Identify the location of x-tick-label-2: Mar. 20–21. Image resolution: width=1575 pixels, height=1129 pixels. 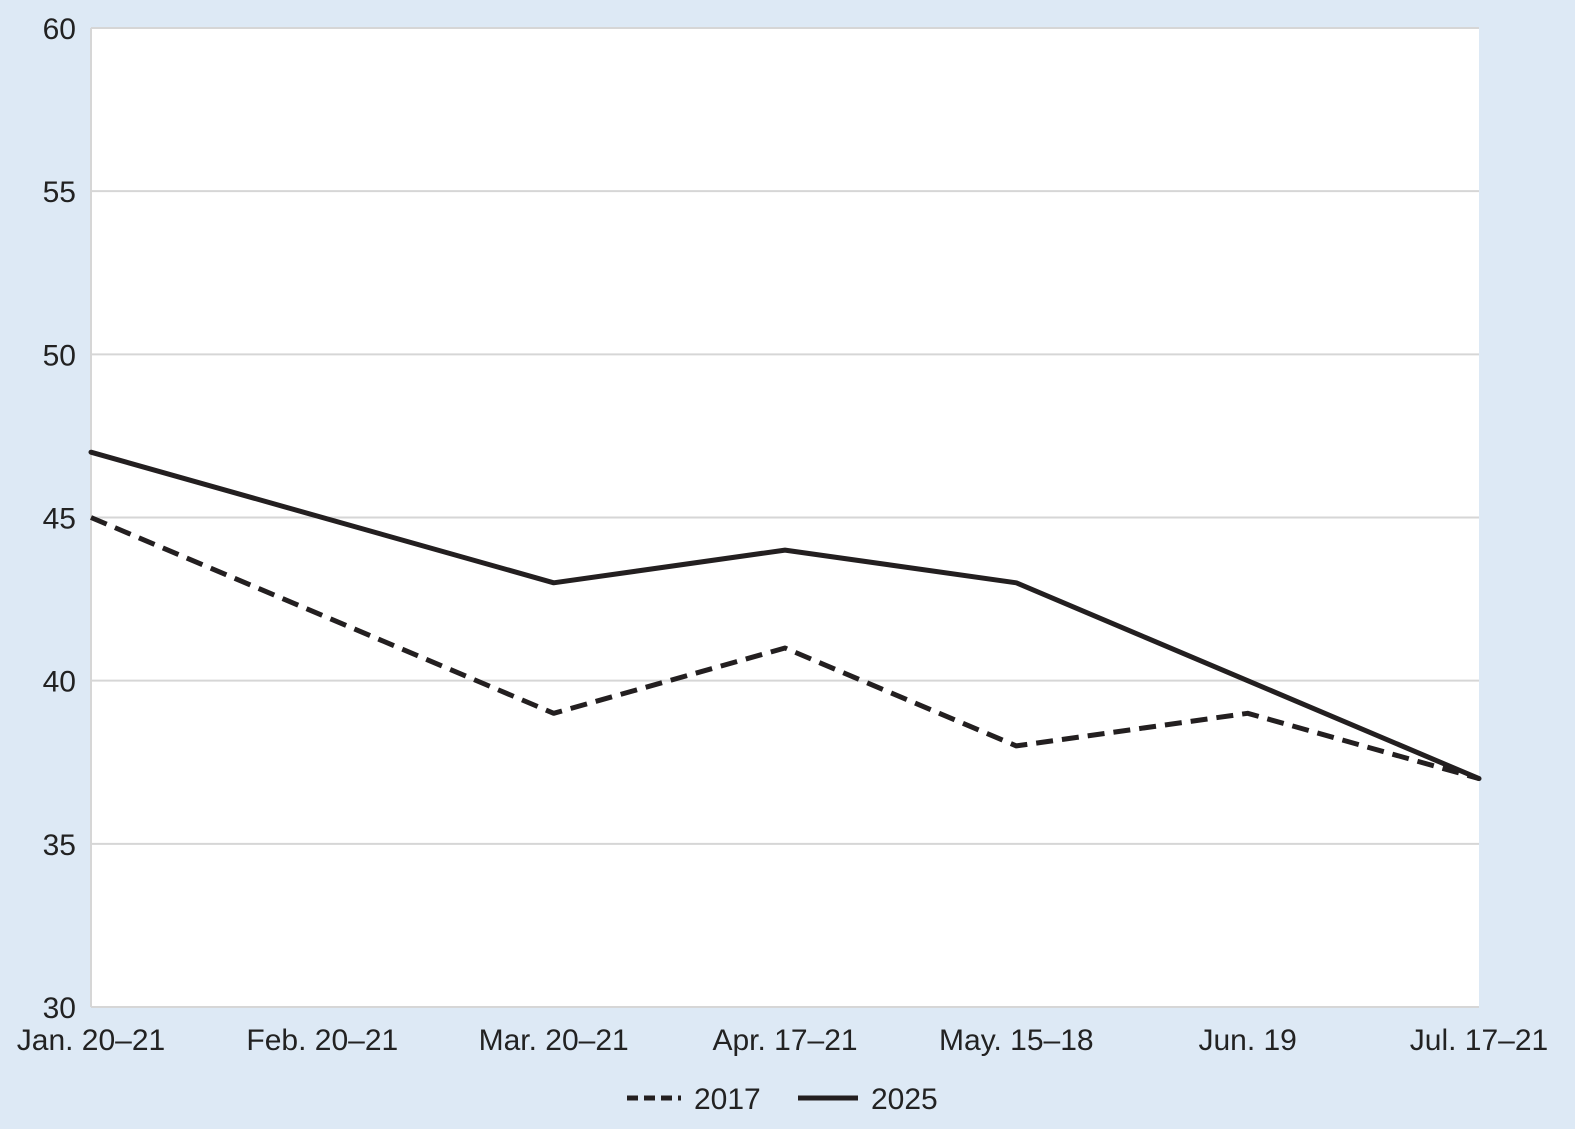
(554, 1040).